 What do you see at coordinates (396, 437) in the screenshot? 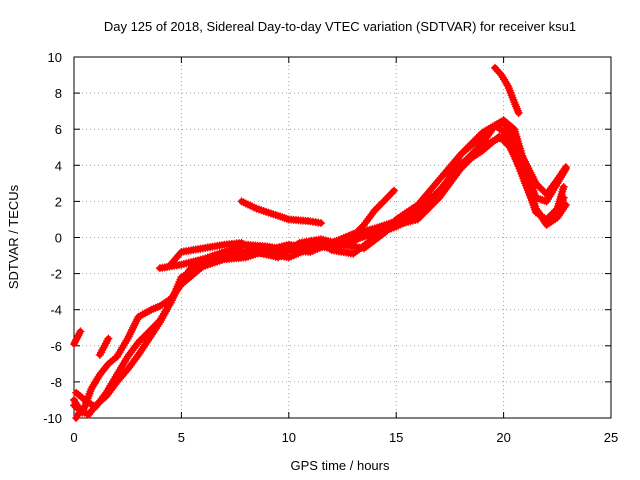
I see `x-tick-label: 15` at bounding box center [396, 437].